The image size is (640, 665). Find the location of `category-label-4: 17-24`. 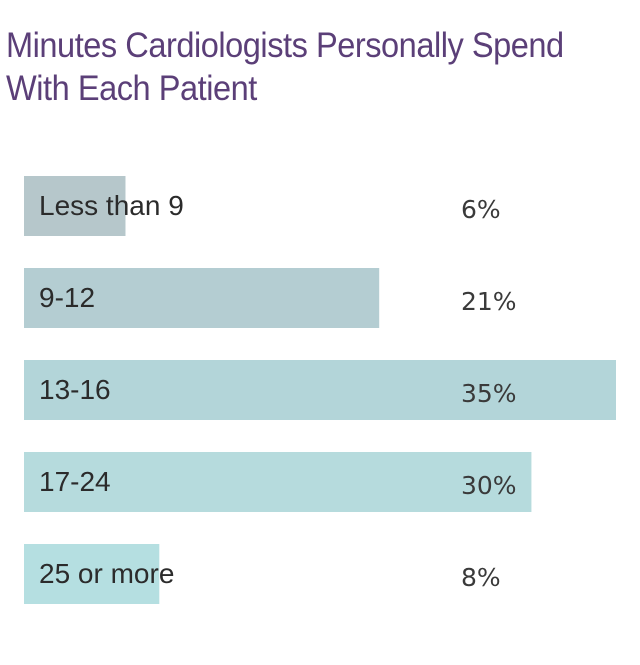

category-label-4: 17-24 is located at coordinates (75, 481).